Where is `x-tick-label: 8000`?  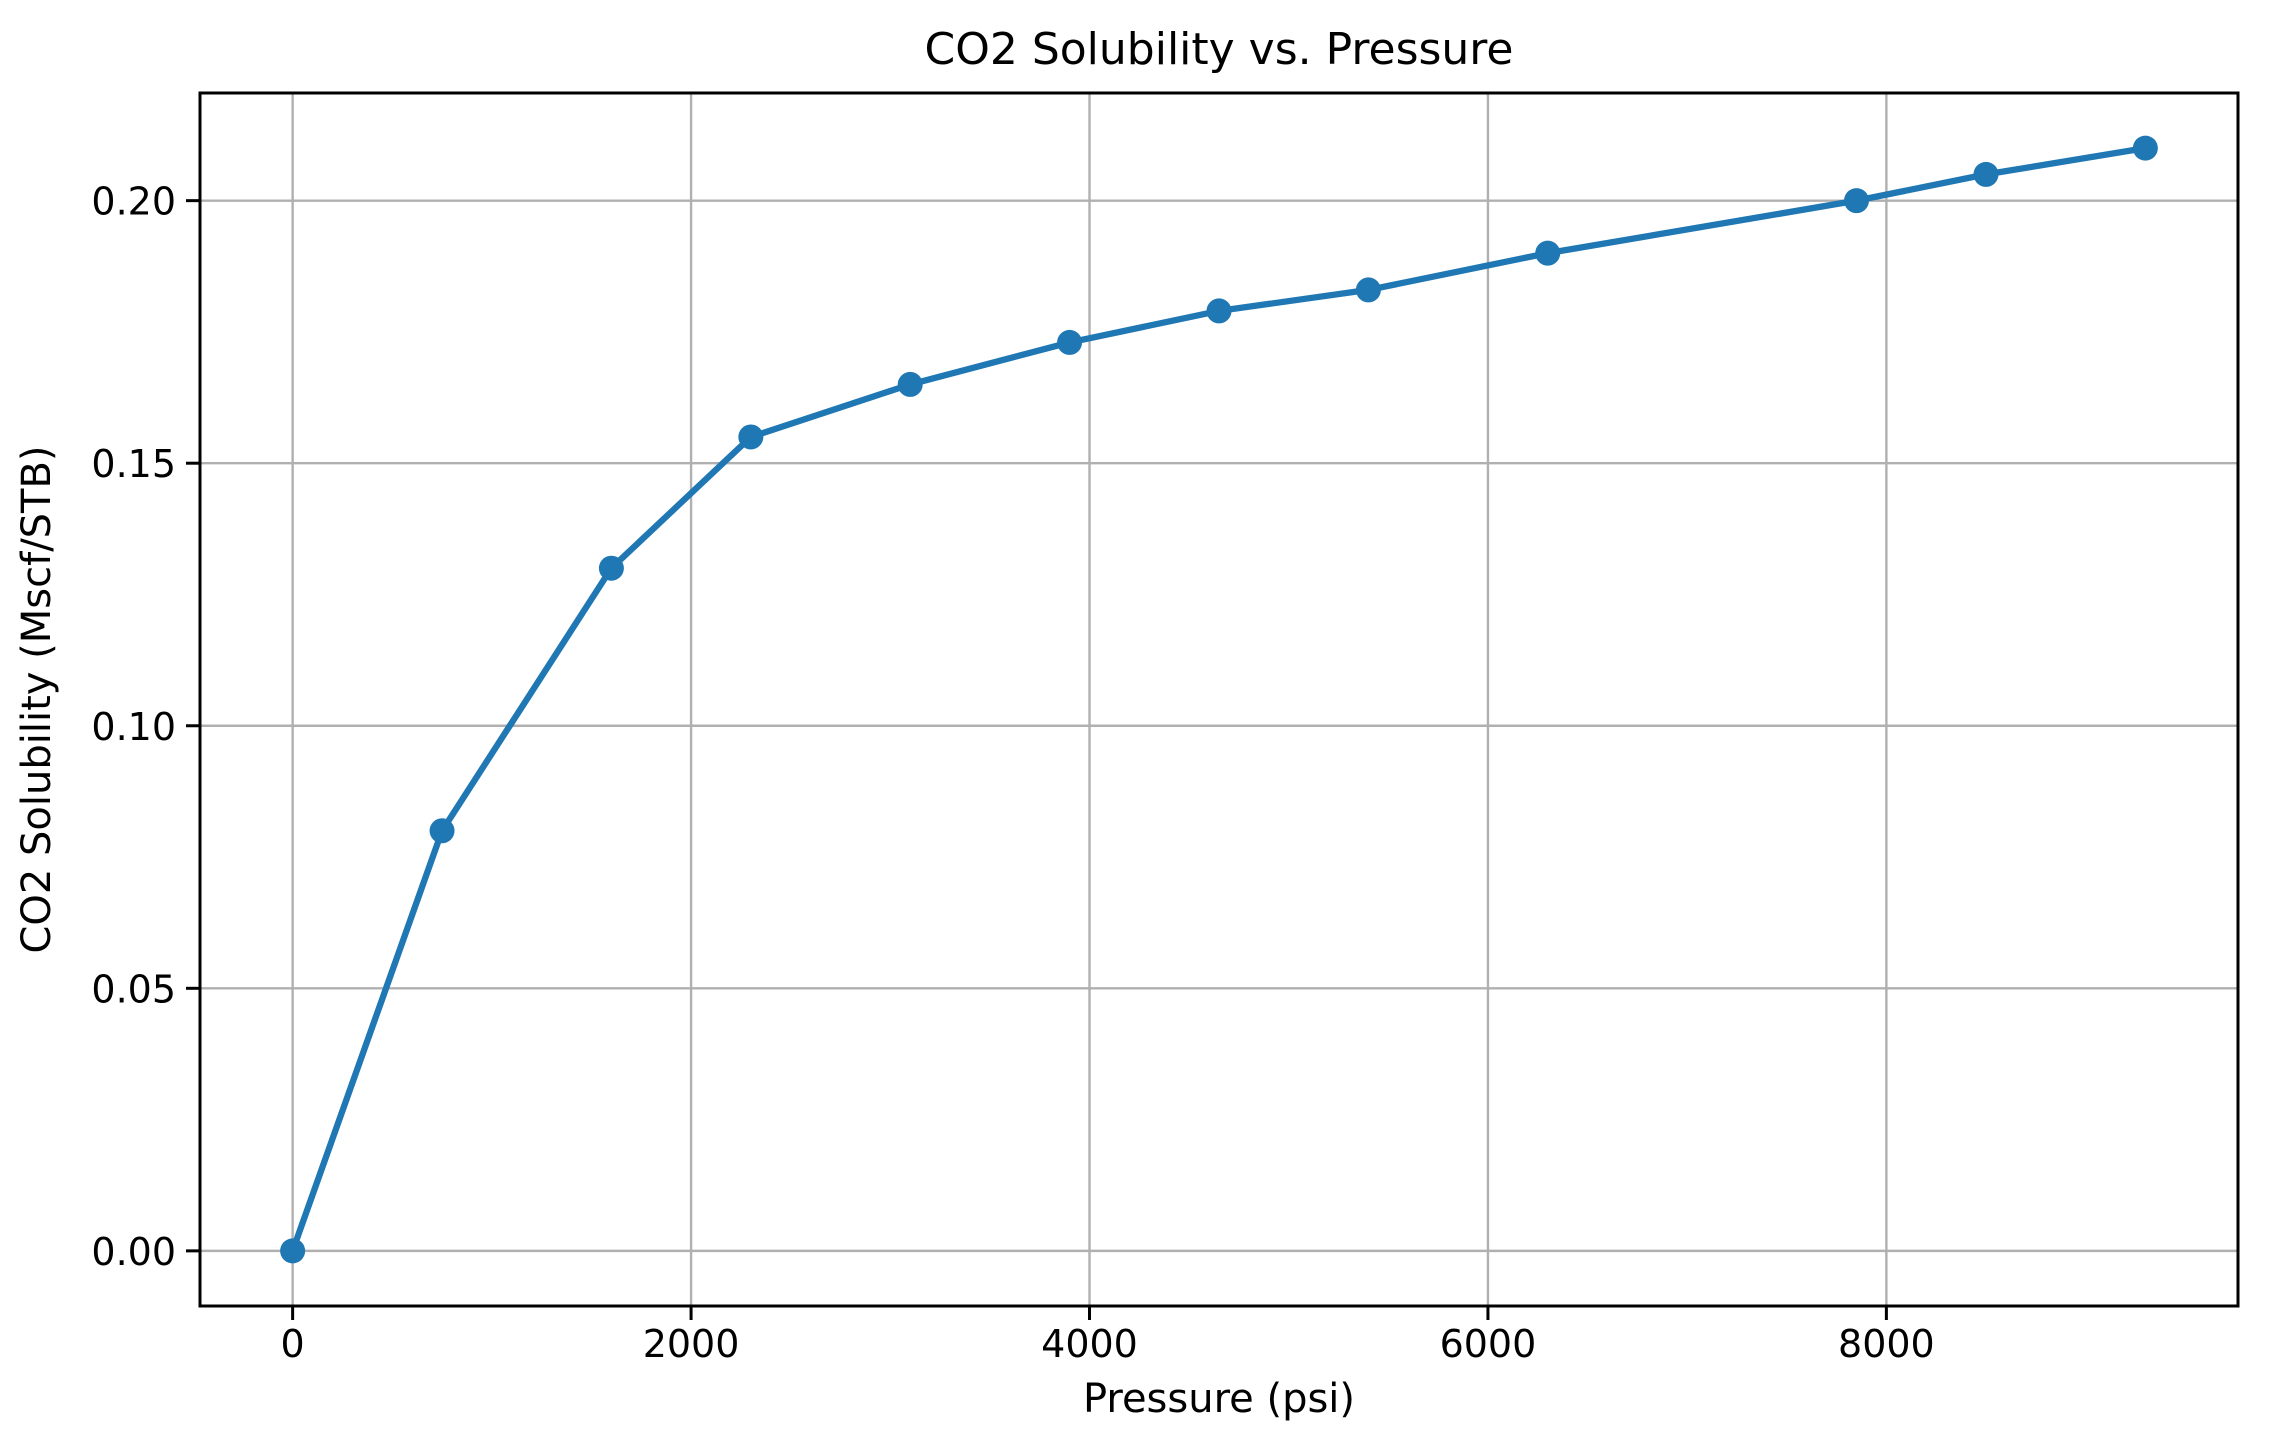 x-tick-label: 8000 is located at coordinates (1886, 1344).